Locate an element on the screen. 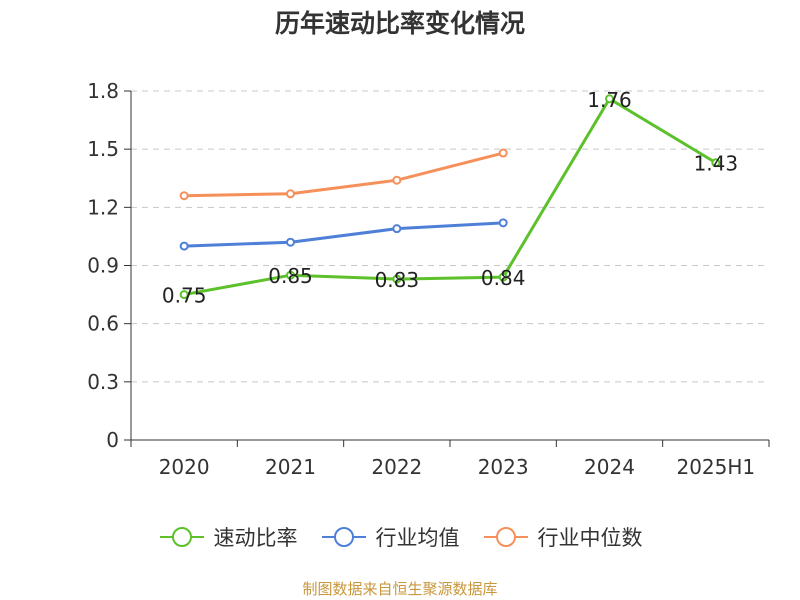  x-tick-label: 2024 is located at coordinates (609, 467).